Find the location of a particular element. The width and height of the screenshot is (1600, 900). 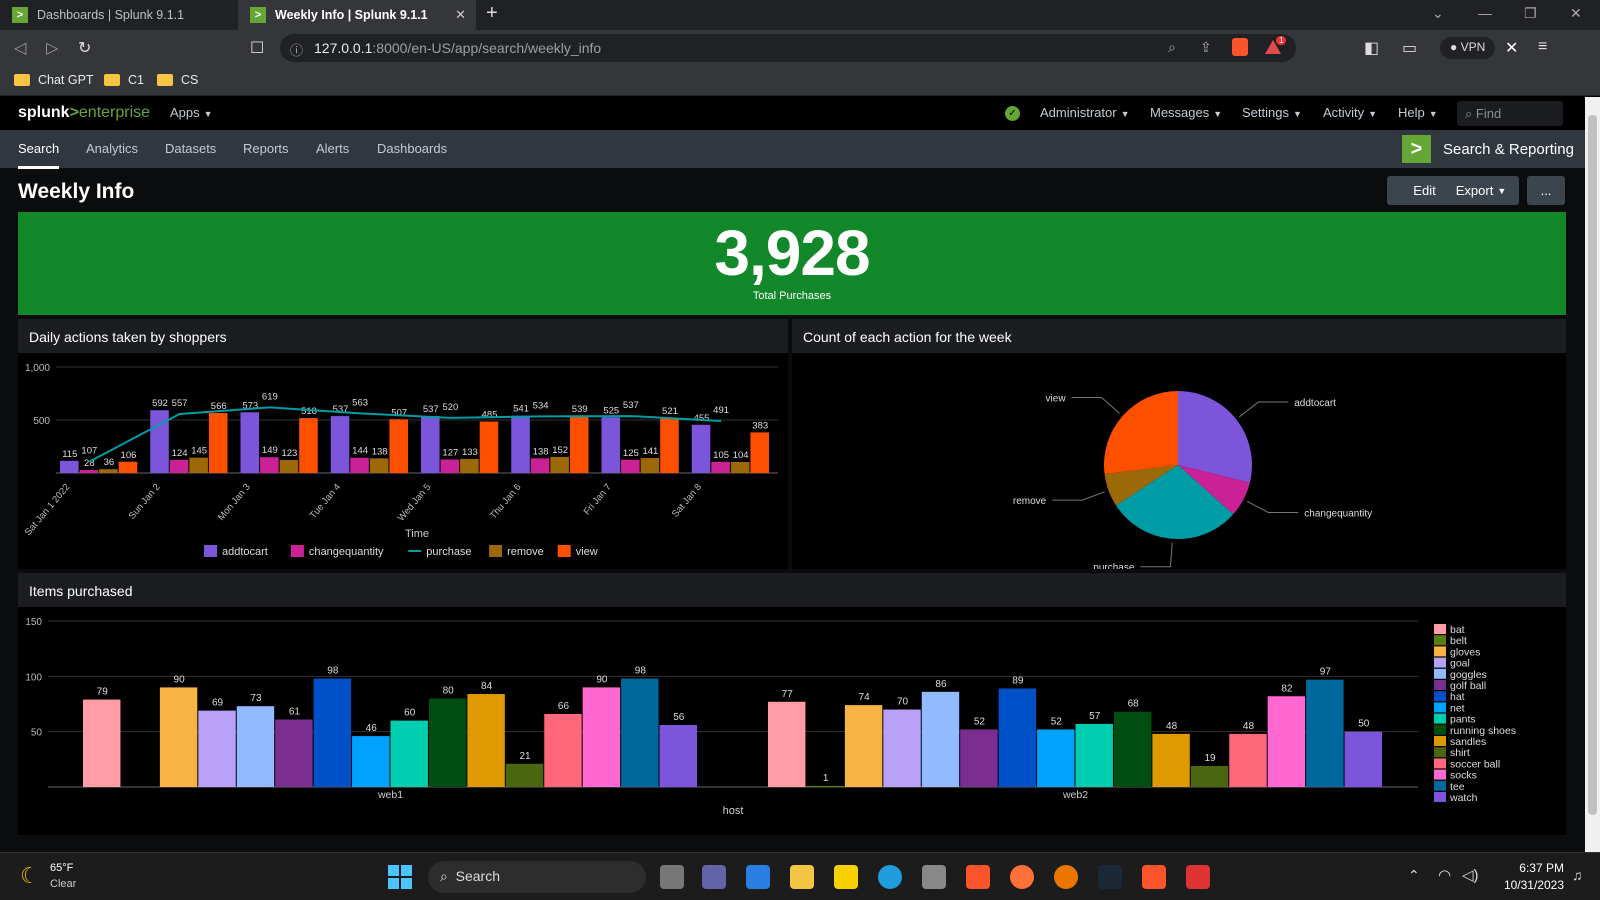

store-icon is located at coordinates (758, 877).